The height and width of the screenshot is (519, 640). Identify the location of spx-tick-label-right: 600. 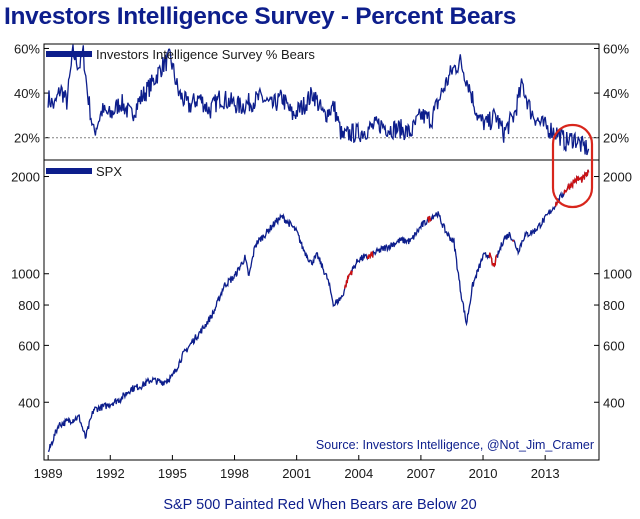
(614, 345).